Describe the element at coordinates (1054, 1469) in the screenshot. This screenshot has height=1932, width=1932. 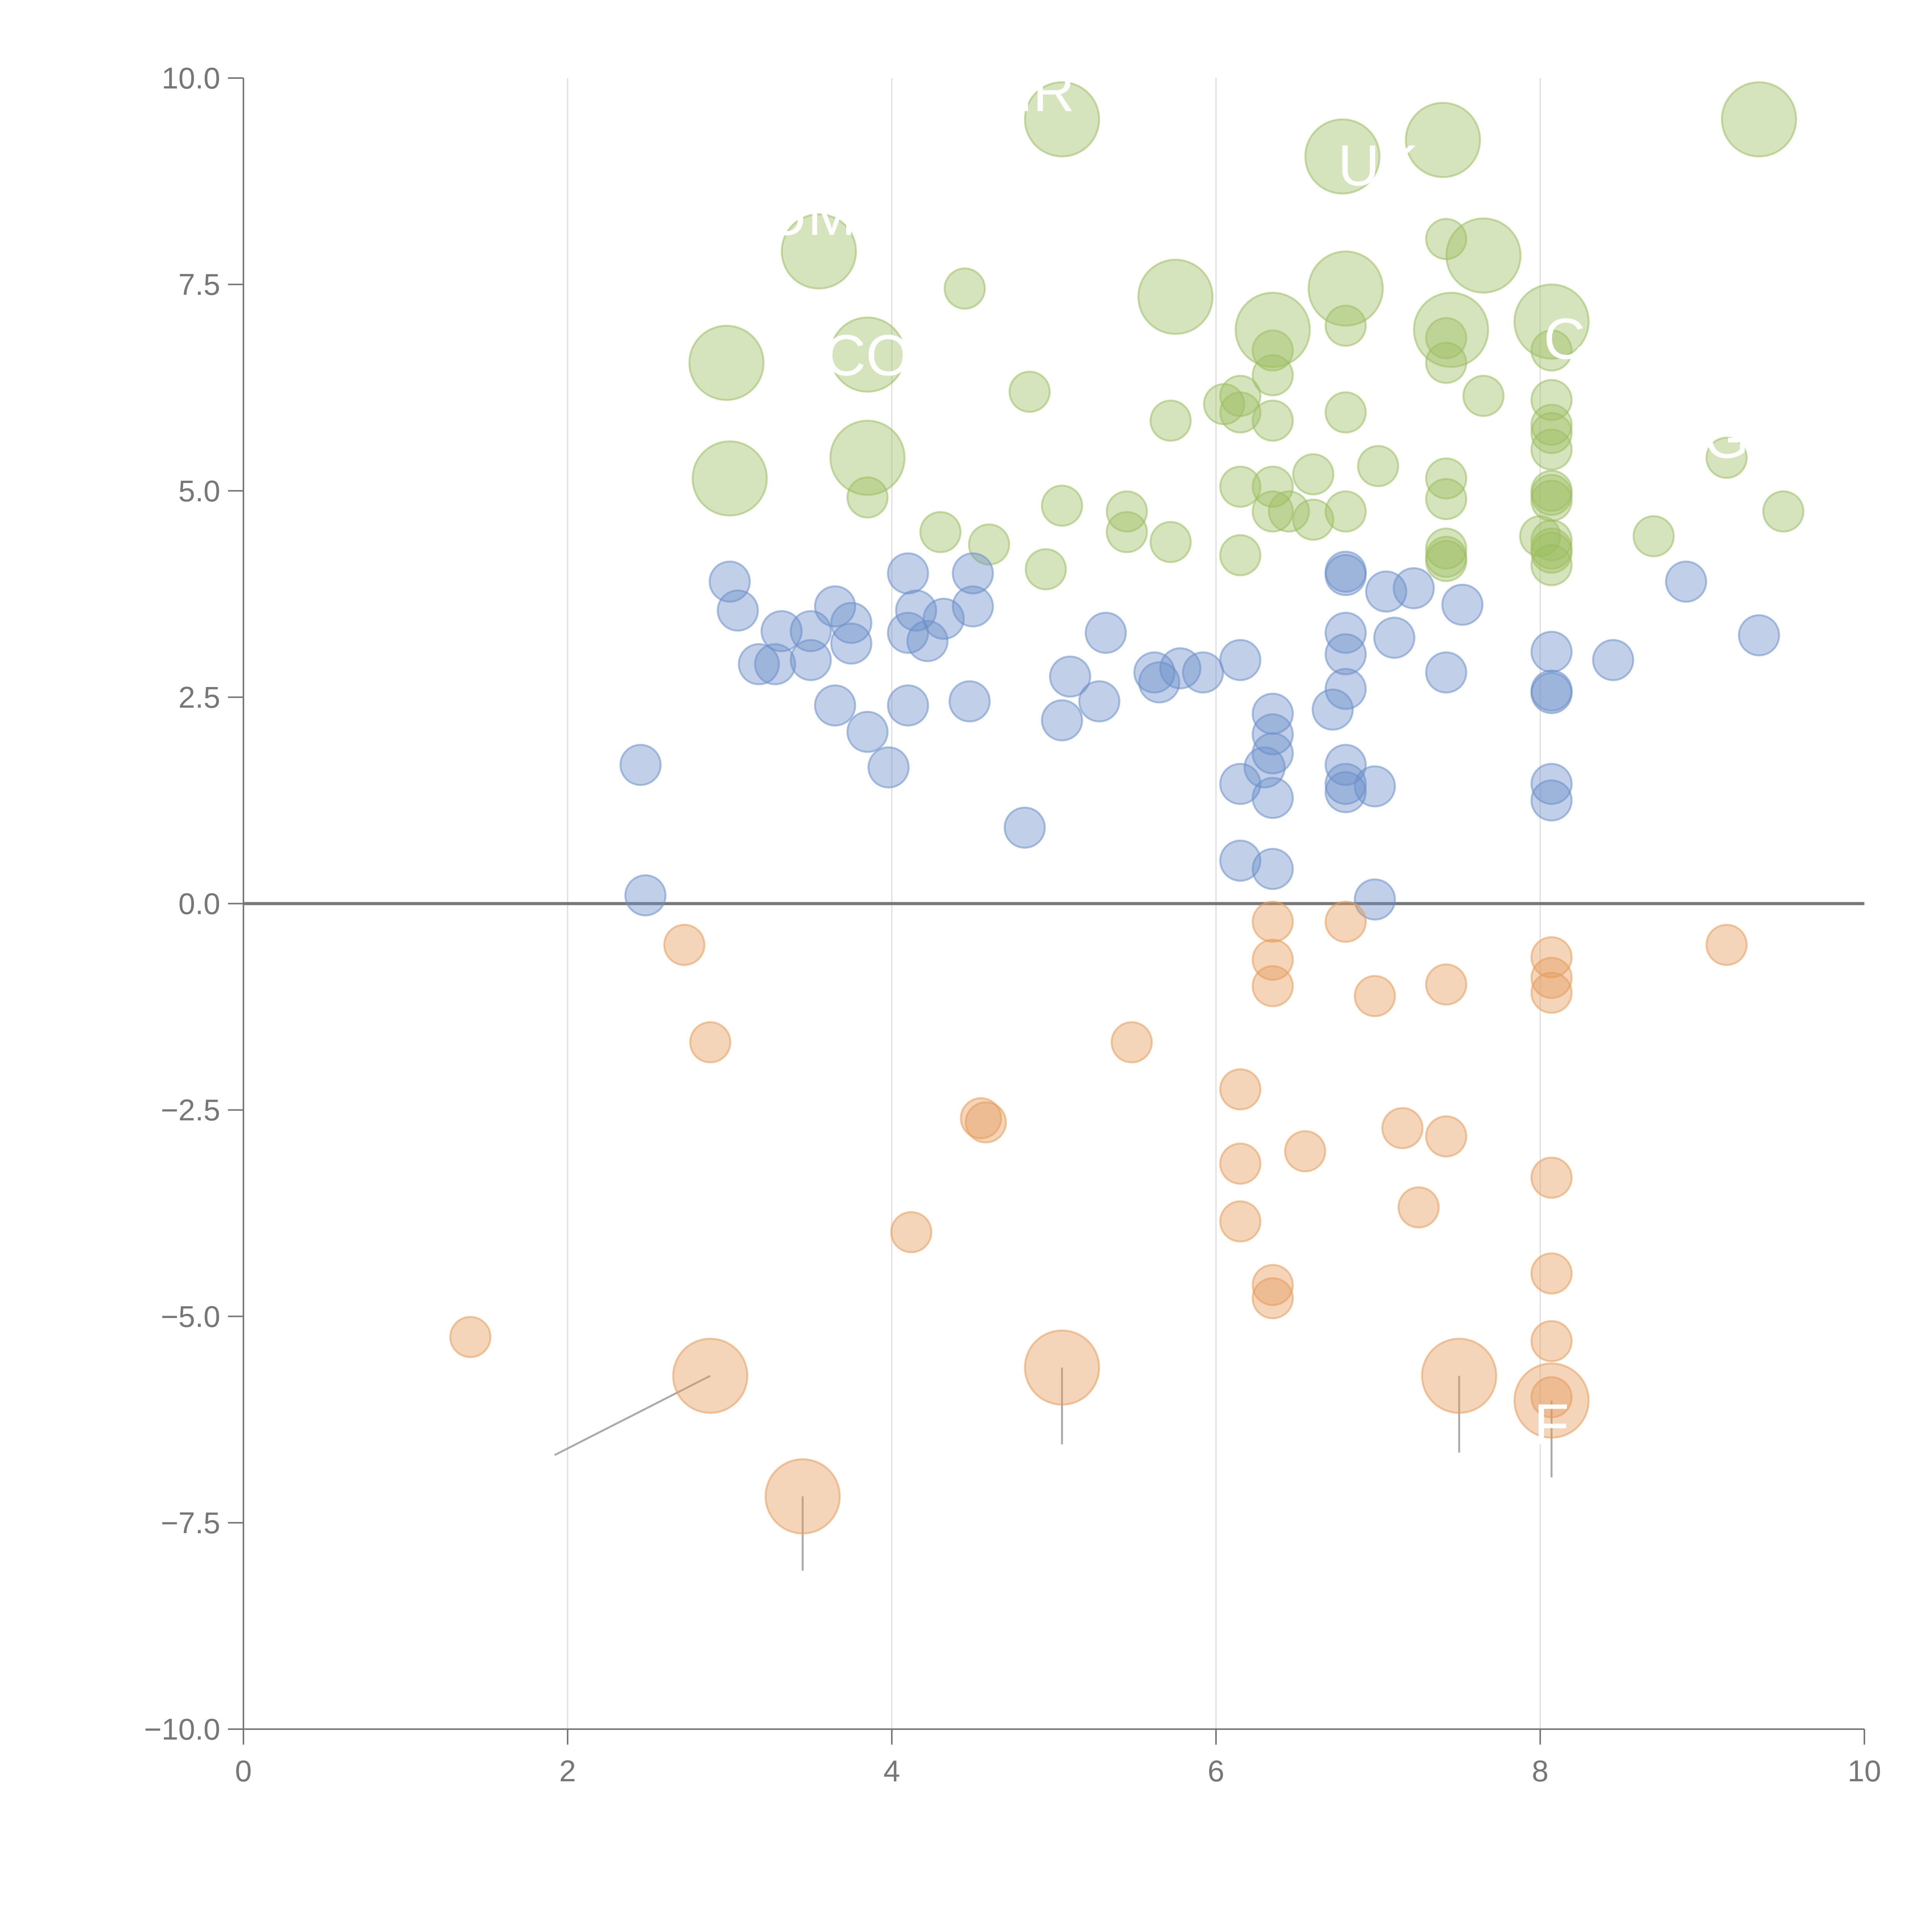
I see `label-leader-lines` at that location.